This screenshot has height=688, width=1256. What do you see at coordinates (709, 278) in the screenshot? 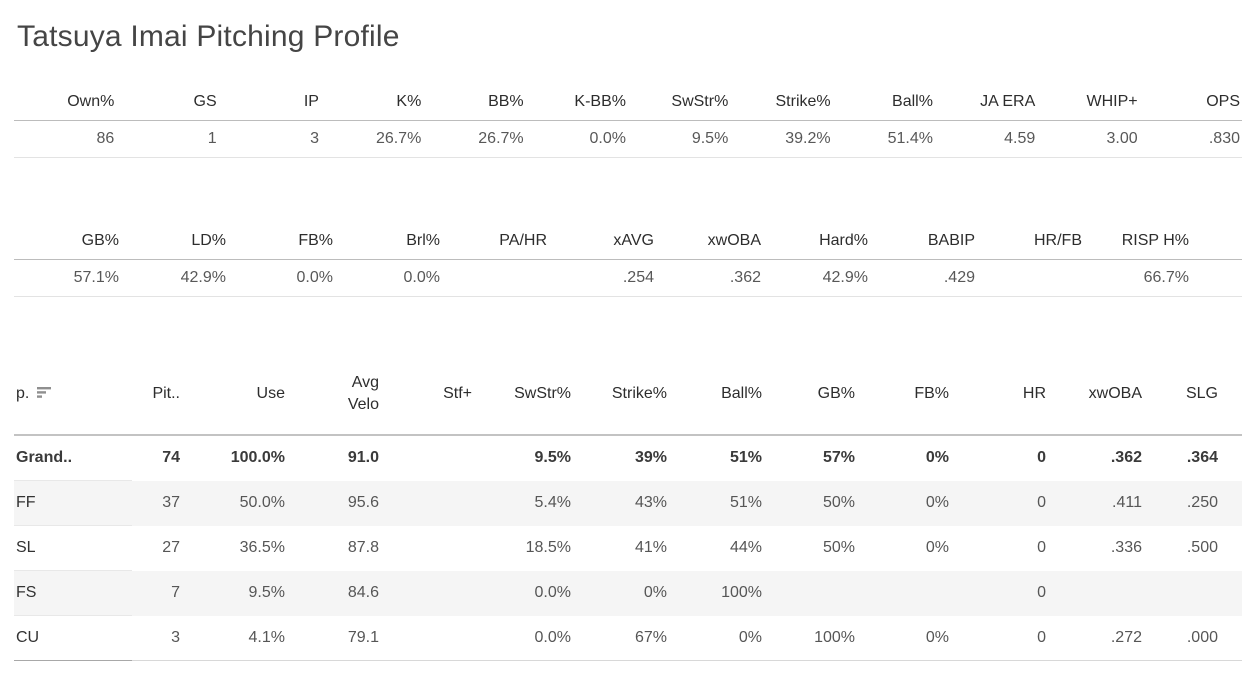
I see `stat-value-xwoba: .362` at bounding box center [709, 278].